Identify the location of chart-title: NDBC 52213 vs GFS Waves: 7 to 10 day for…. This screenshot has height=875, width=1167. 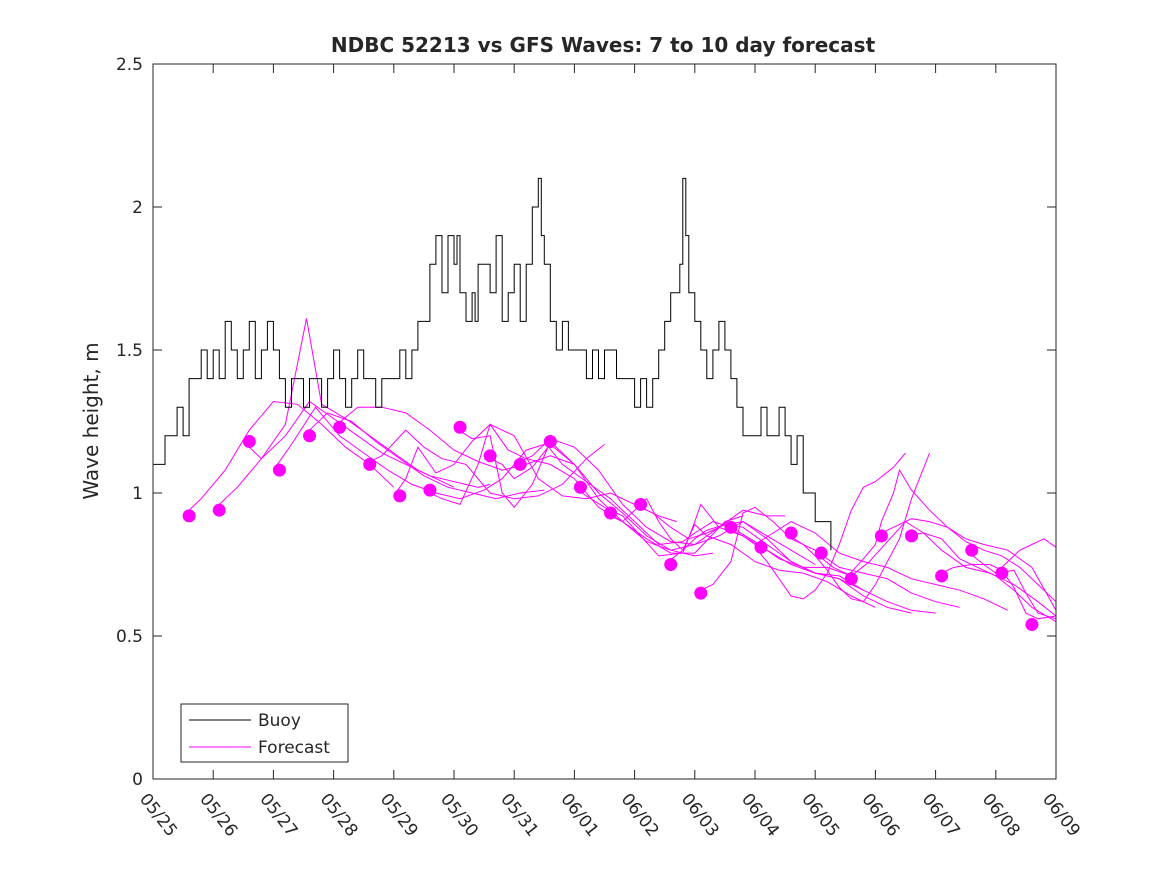
(603, 45).